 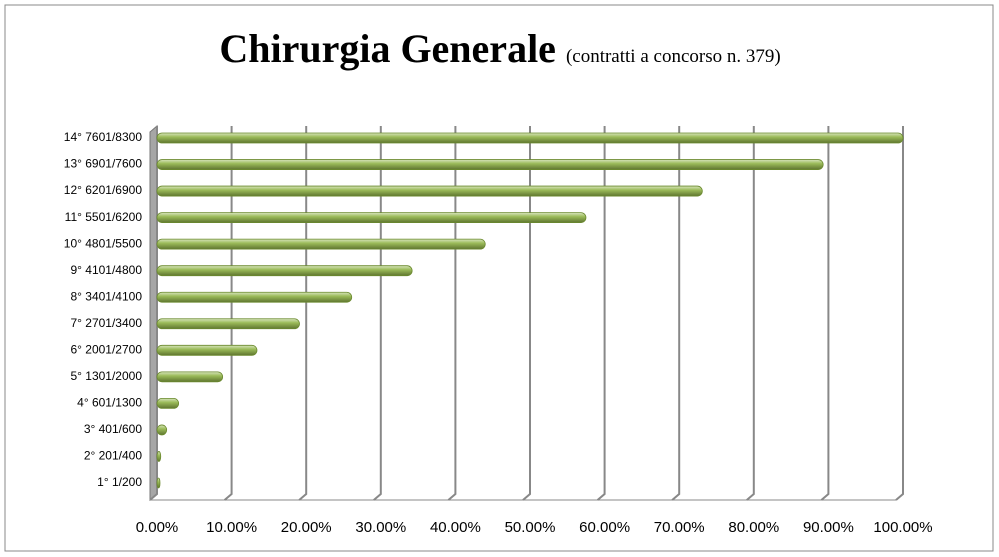 What do you see at coordinates (673, 56) in the screenshot?
I see `subtitle: (contratti a concorso n. 379)` at bounding box center [673, 56].